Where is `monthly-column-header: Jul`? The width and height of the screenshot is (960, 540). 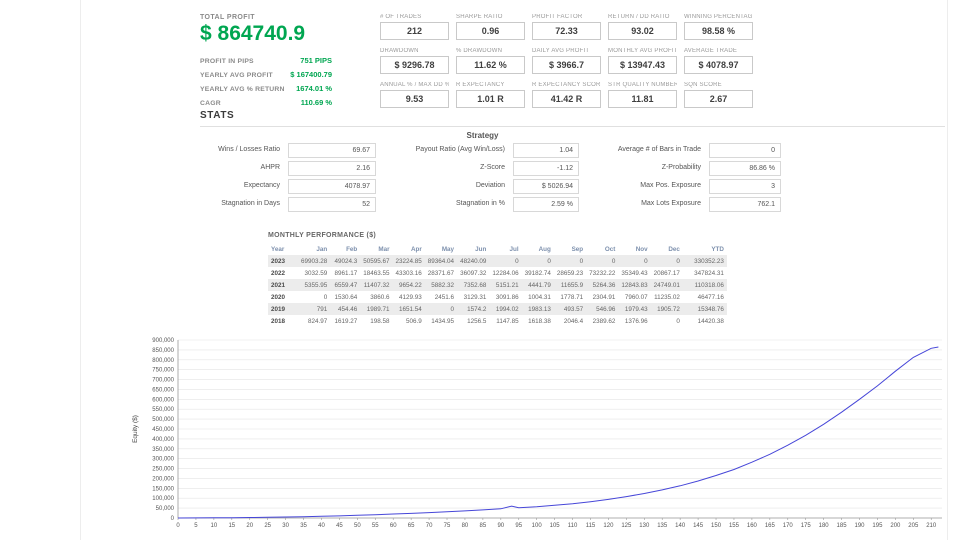
monthly-column-header: Jul is located at coordinates (514, 249).